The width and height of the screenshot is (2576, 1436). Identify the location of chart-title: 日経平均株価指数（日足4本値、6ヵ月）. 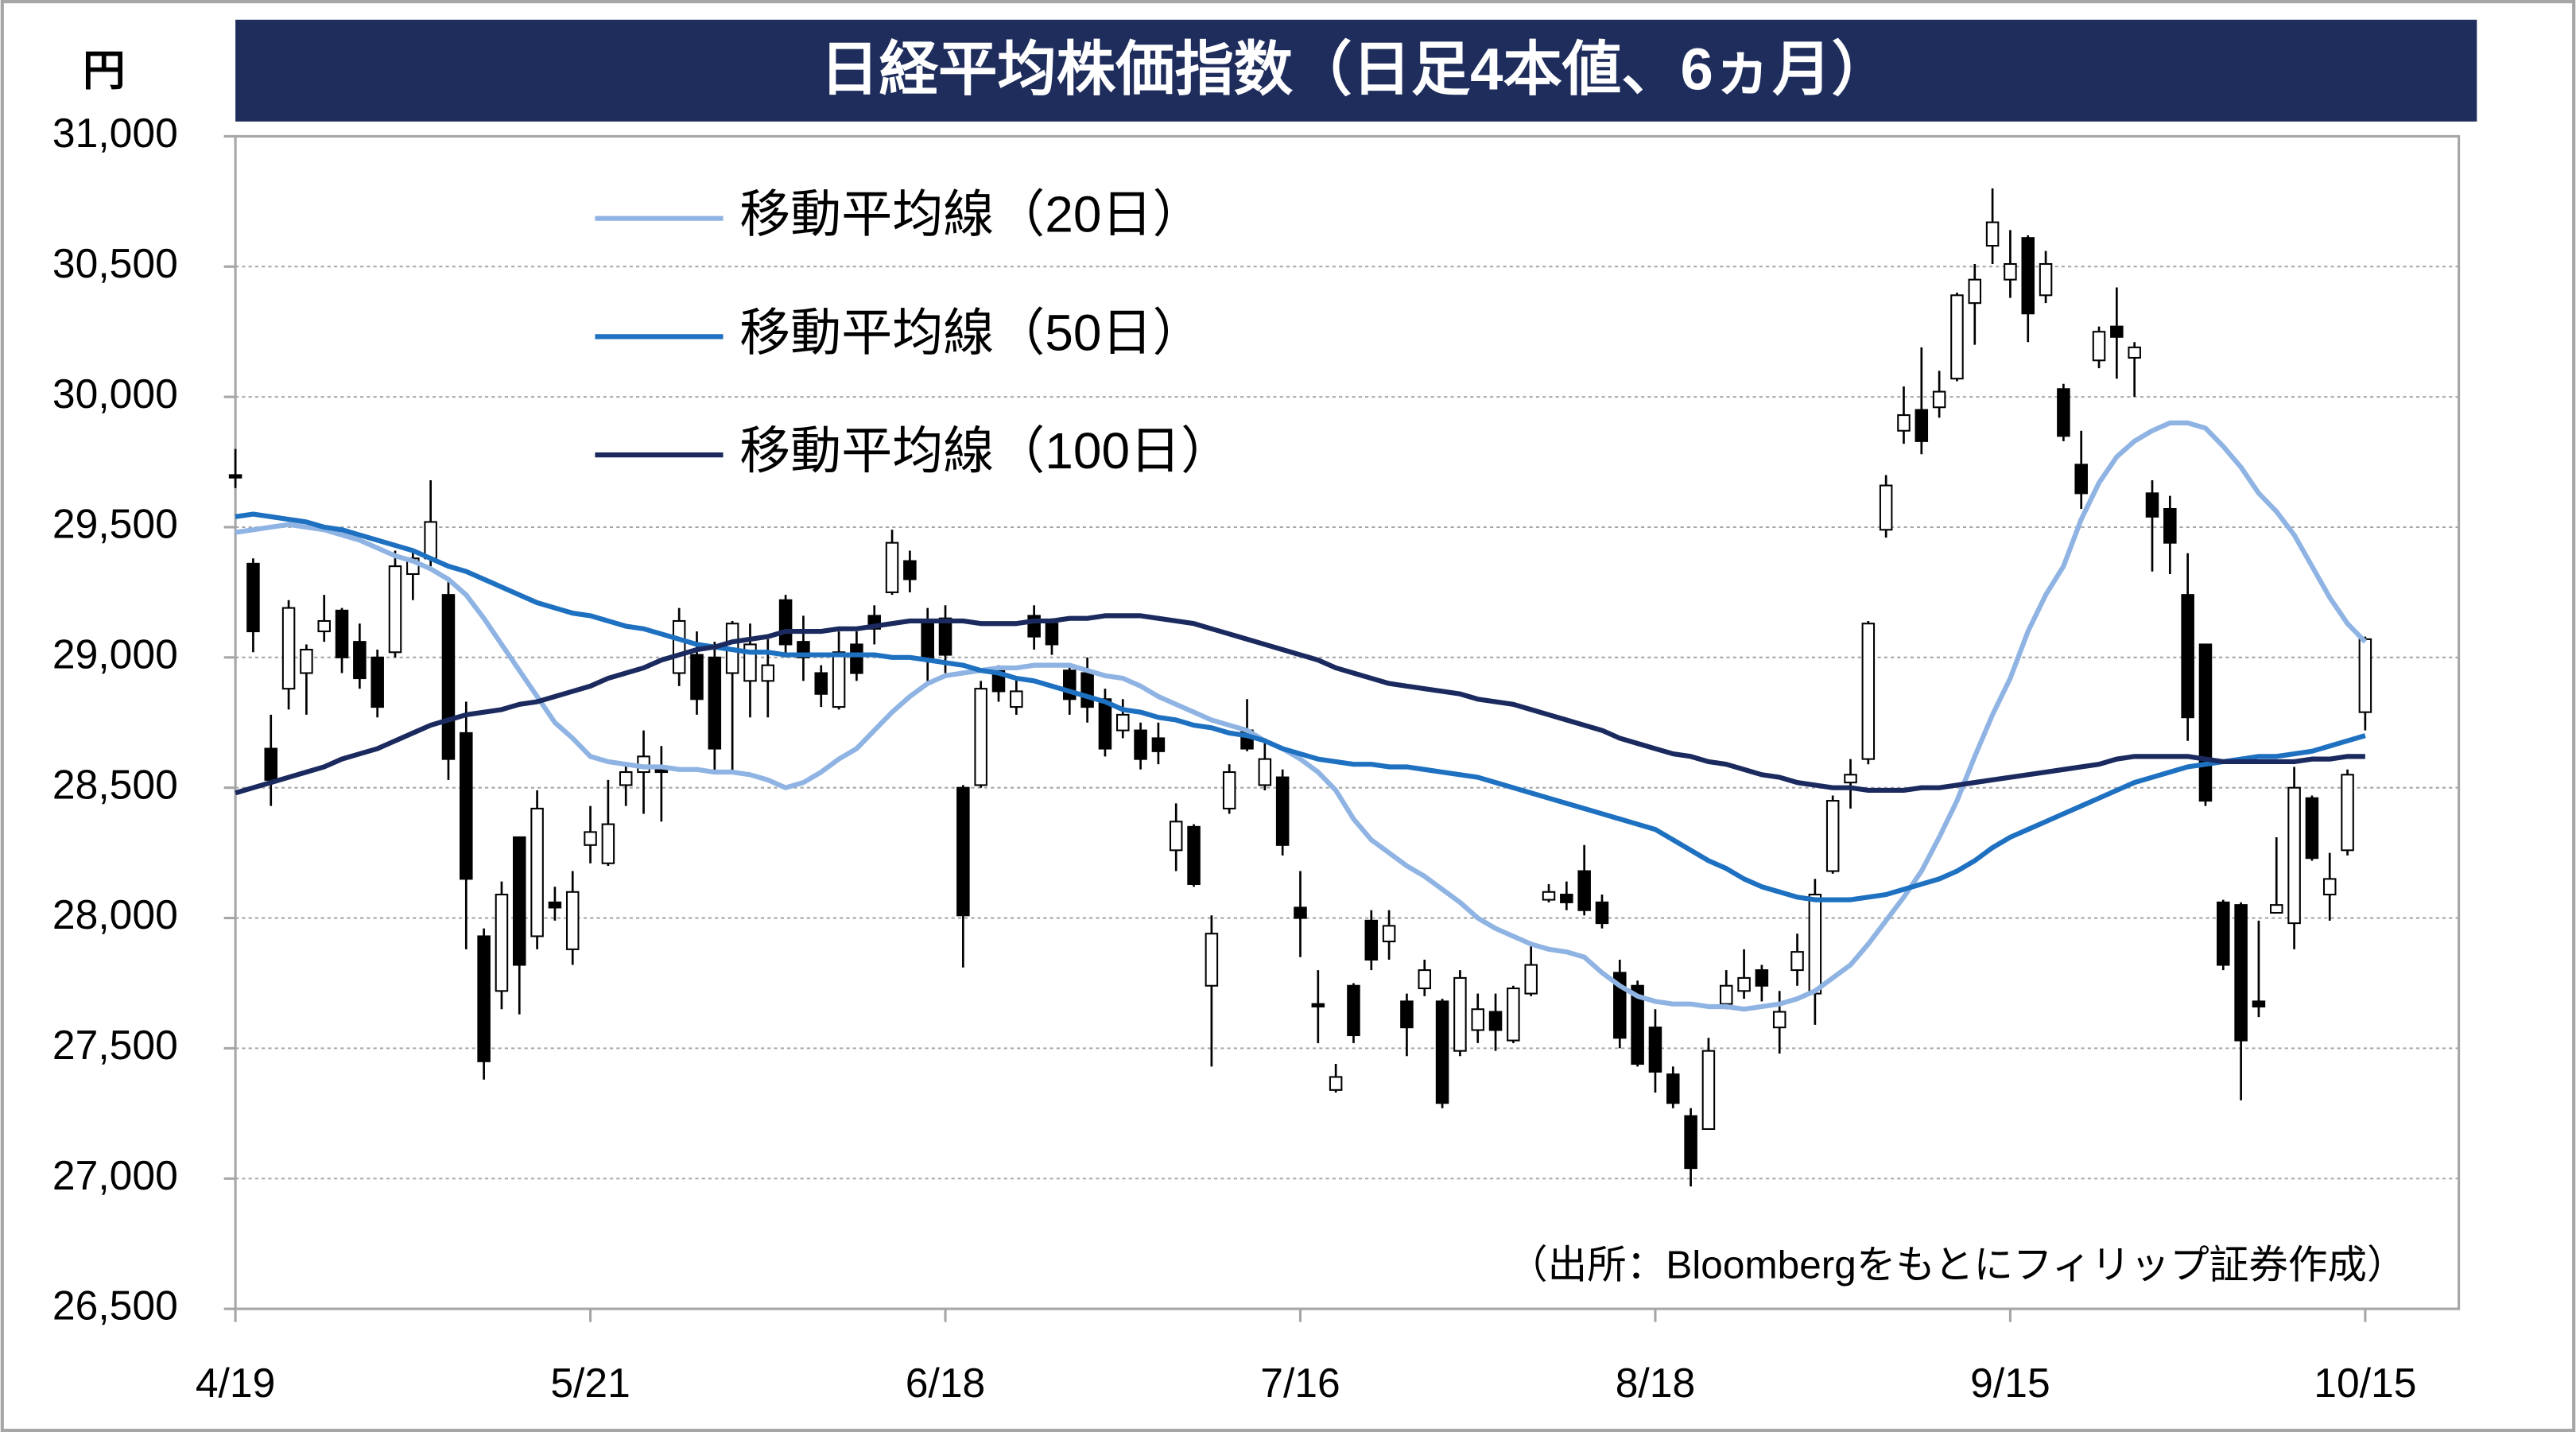
(1356, 70).